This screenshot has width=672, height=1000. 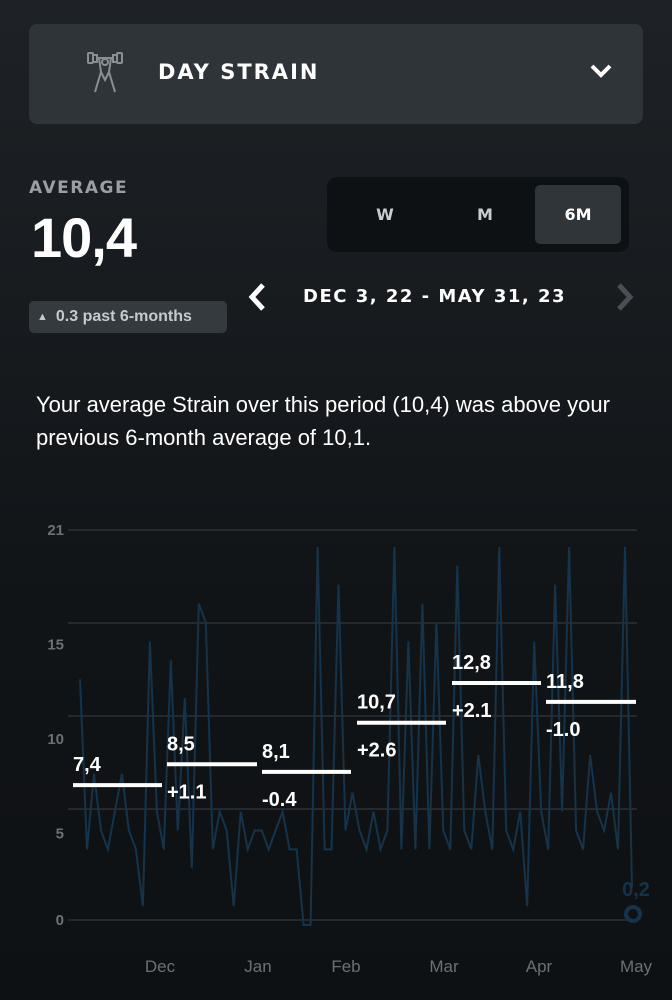 I want to click on x-tick-label: Apr, so click(x=539, y=966).